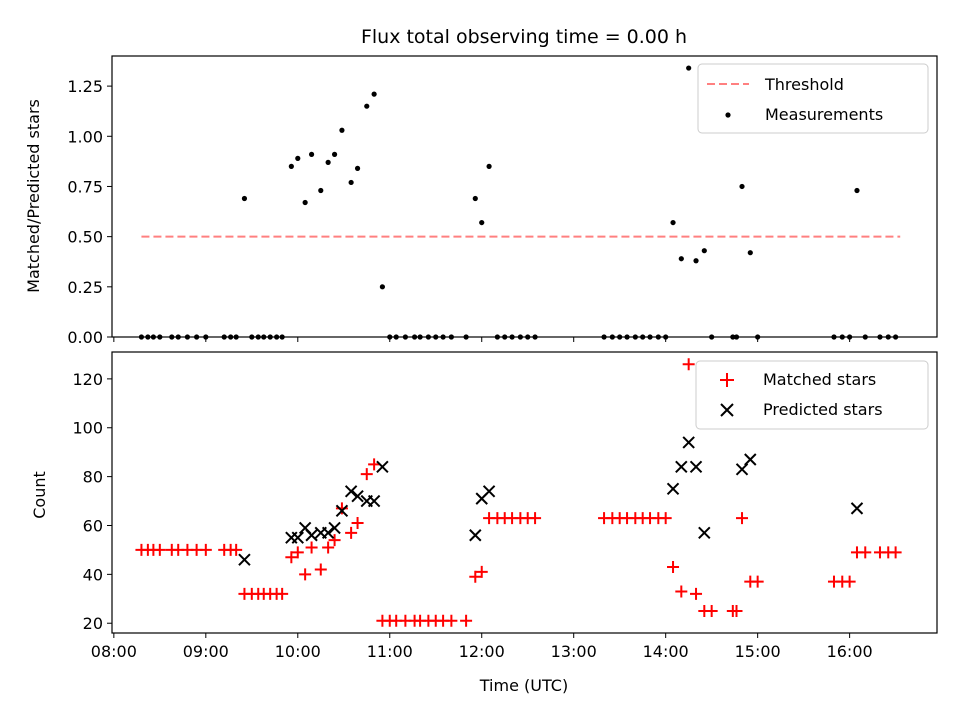  I want to click on x-tick-label: 11:00, so click(390, 651).